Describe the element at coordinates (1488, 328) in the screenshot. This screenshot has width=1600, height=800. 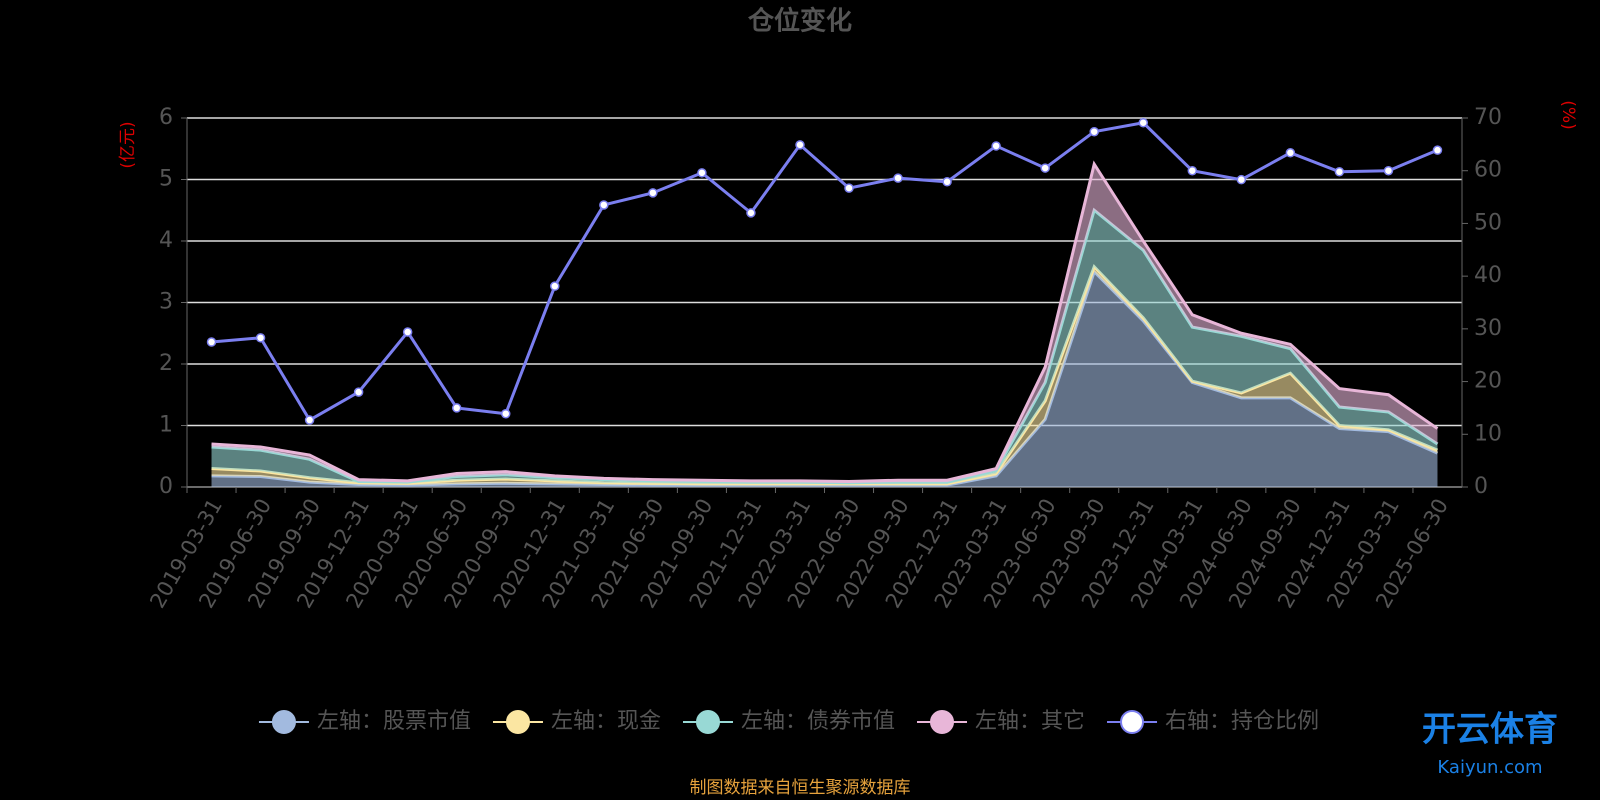
I see `y2-tick-label: 30` at that location.